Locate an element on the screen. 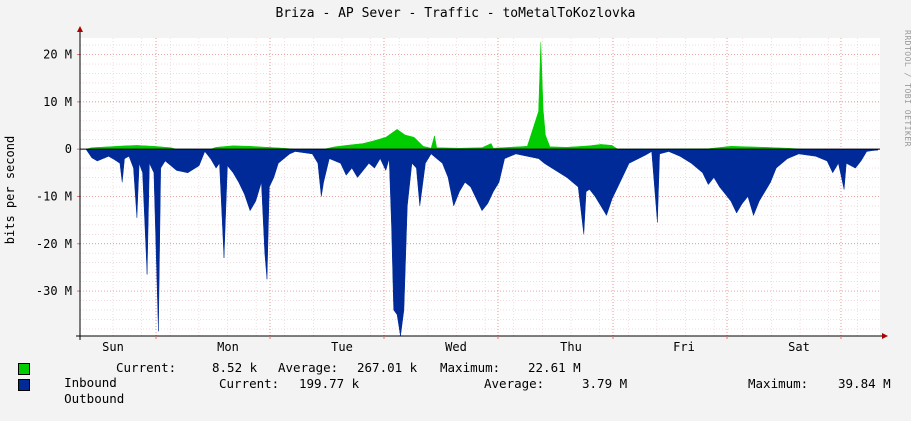 The height and width of the screenshot is (421, 911). legend-outbound-average-label: Average: is located at coordinates (514, 383).